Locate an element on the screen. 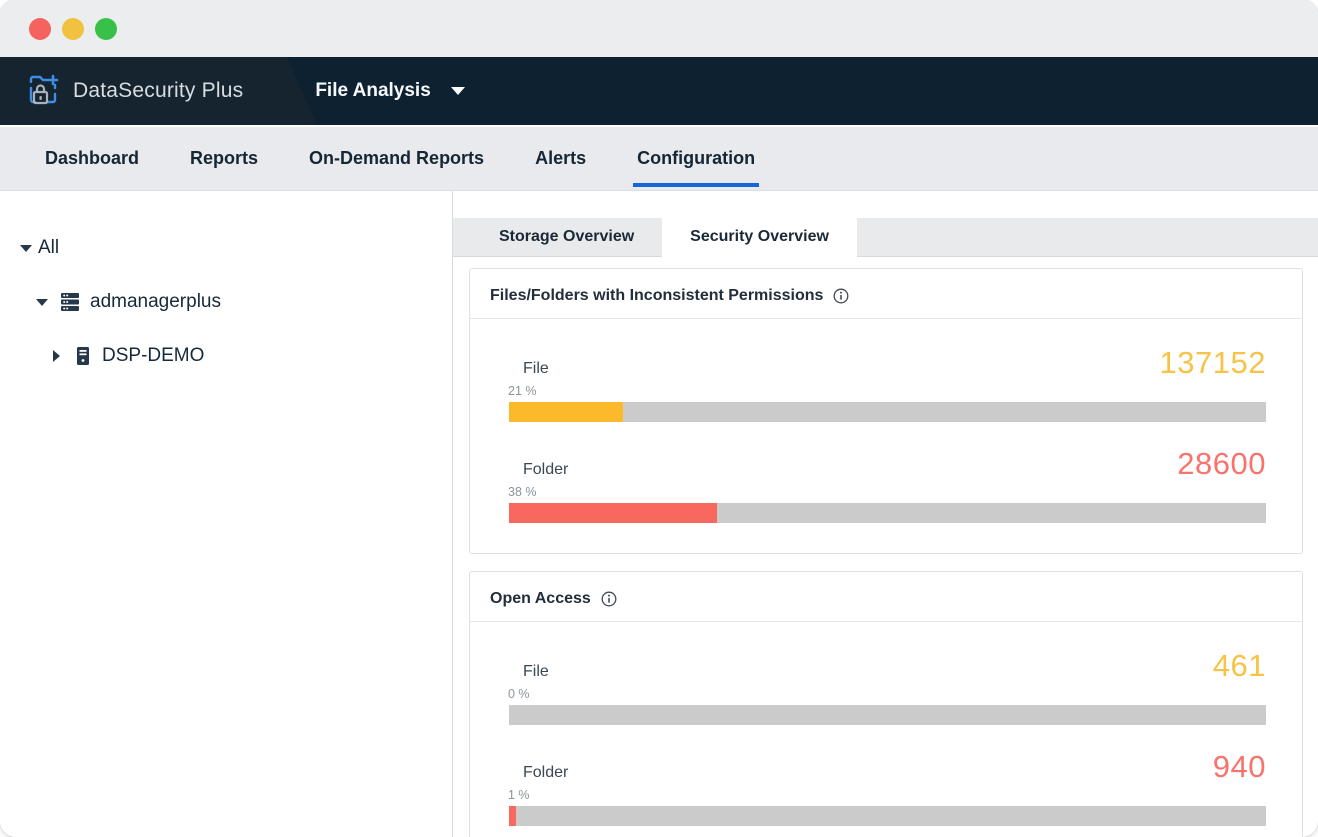 Image resolution: width=1318 pixels, height=837 pixels. chevron-down-icon is located at coordinates (457, 91).